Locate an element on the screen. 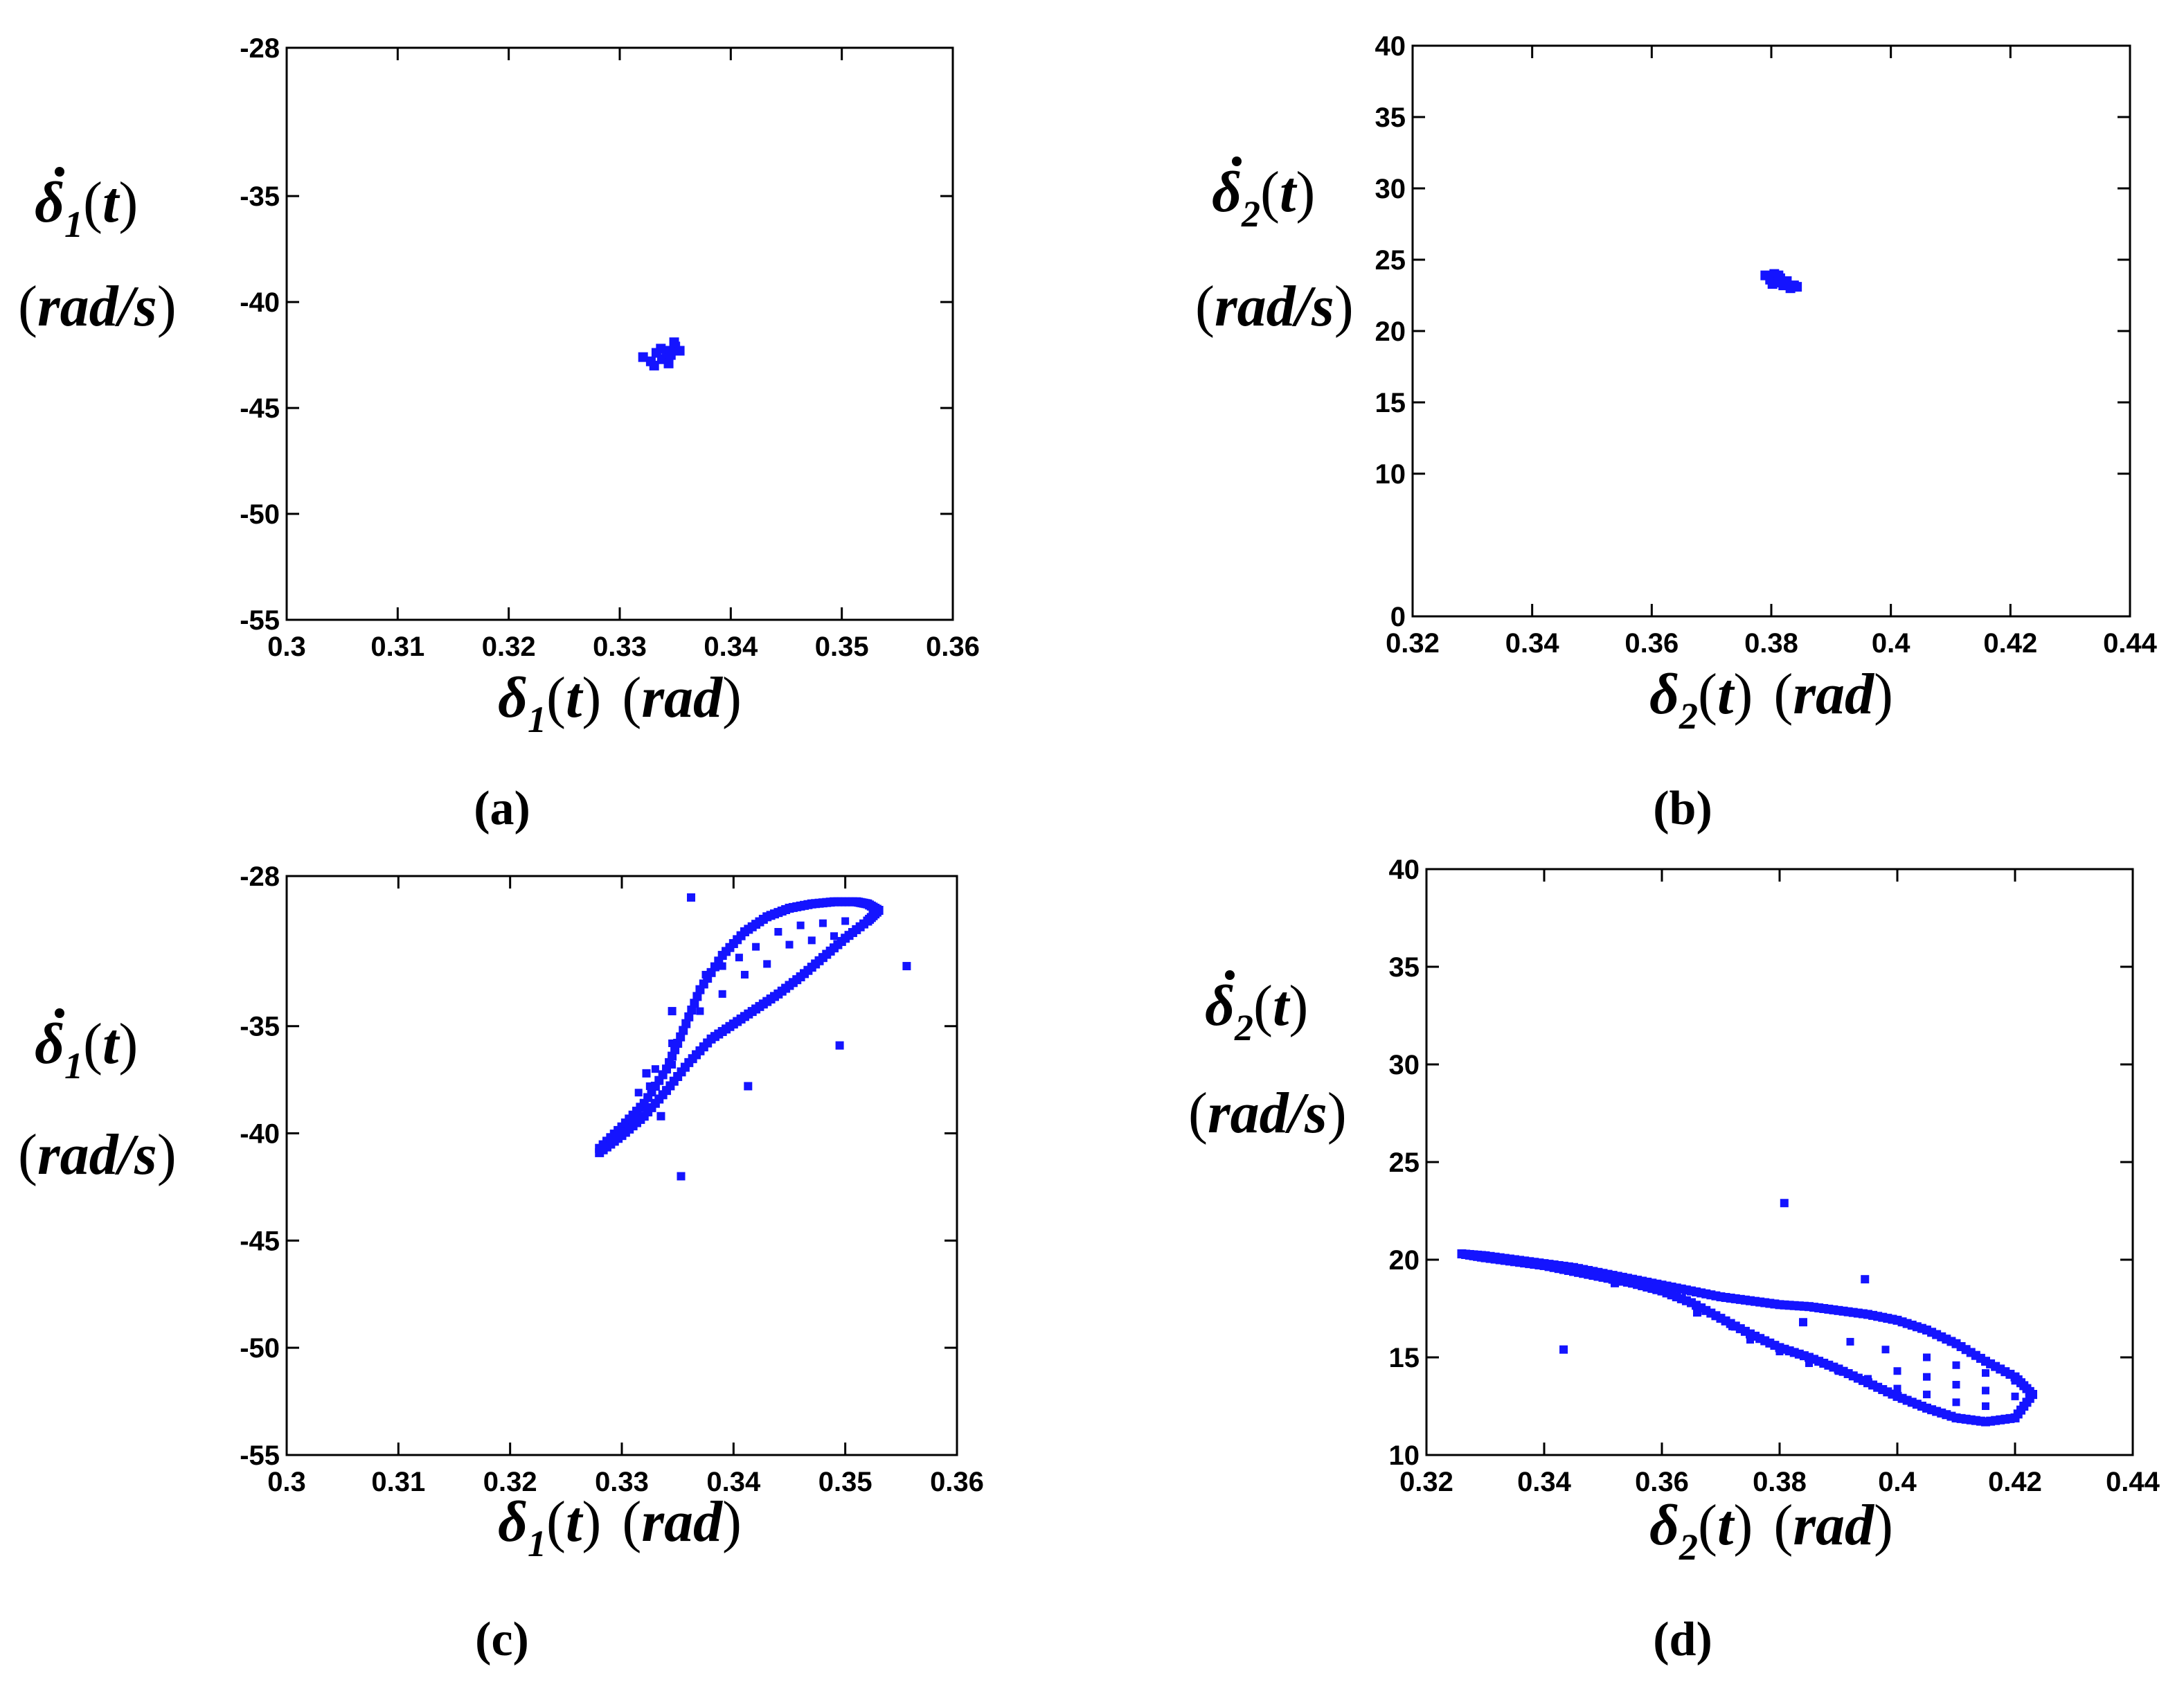 Image resolution: width=2184 pixels, height=1687 pixels. x-tick-label: 0.3 is located at coordinates (286, 1482).